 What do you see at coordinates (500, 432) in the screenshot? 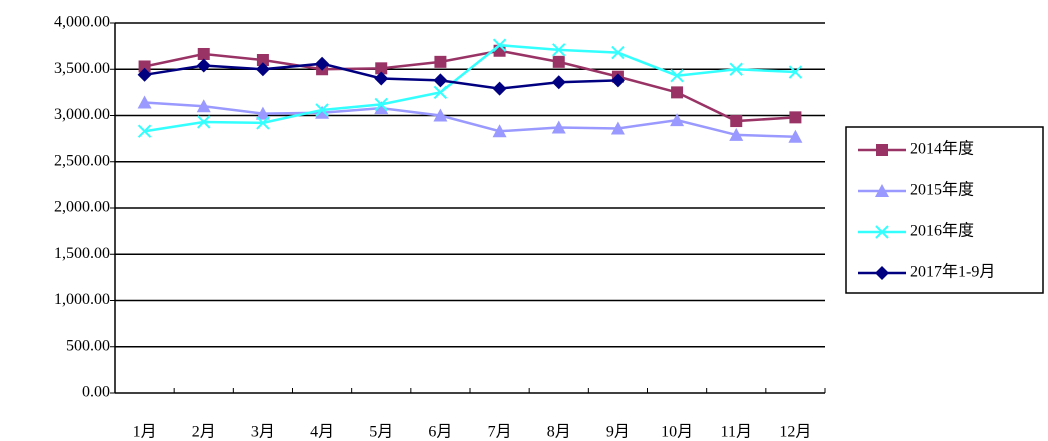
I see `x-tick-label: 7月` at bounding box center [500, 432].